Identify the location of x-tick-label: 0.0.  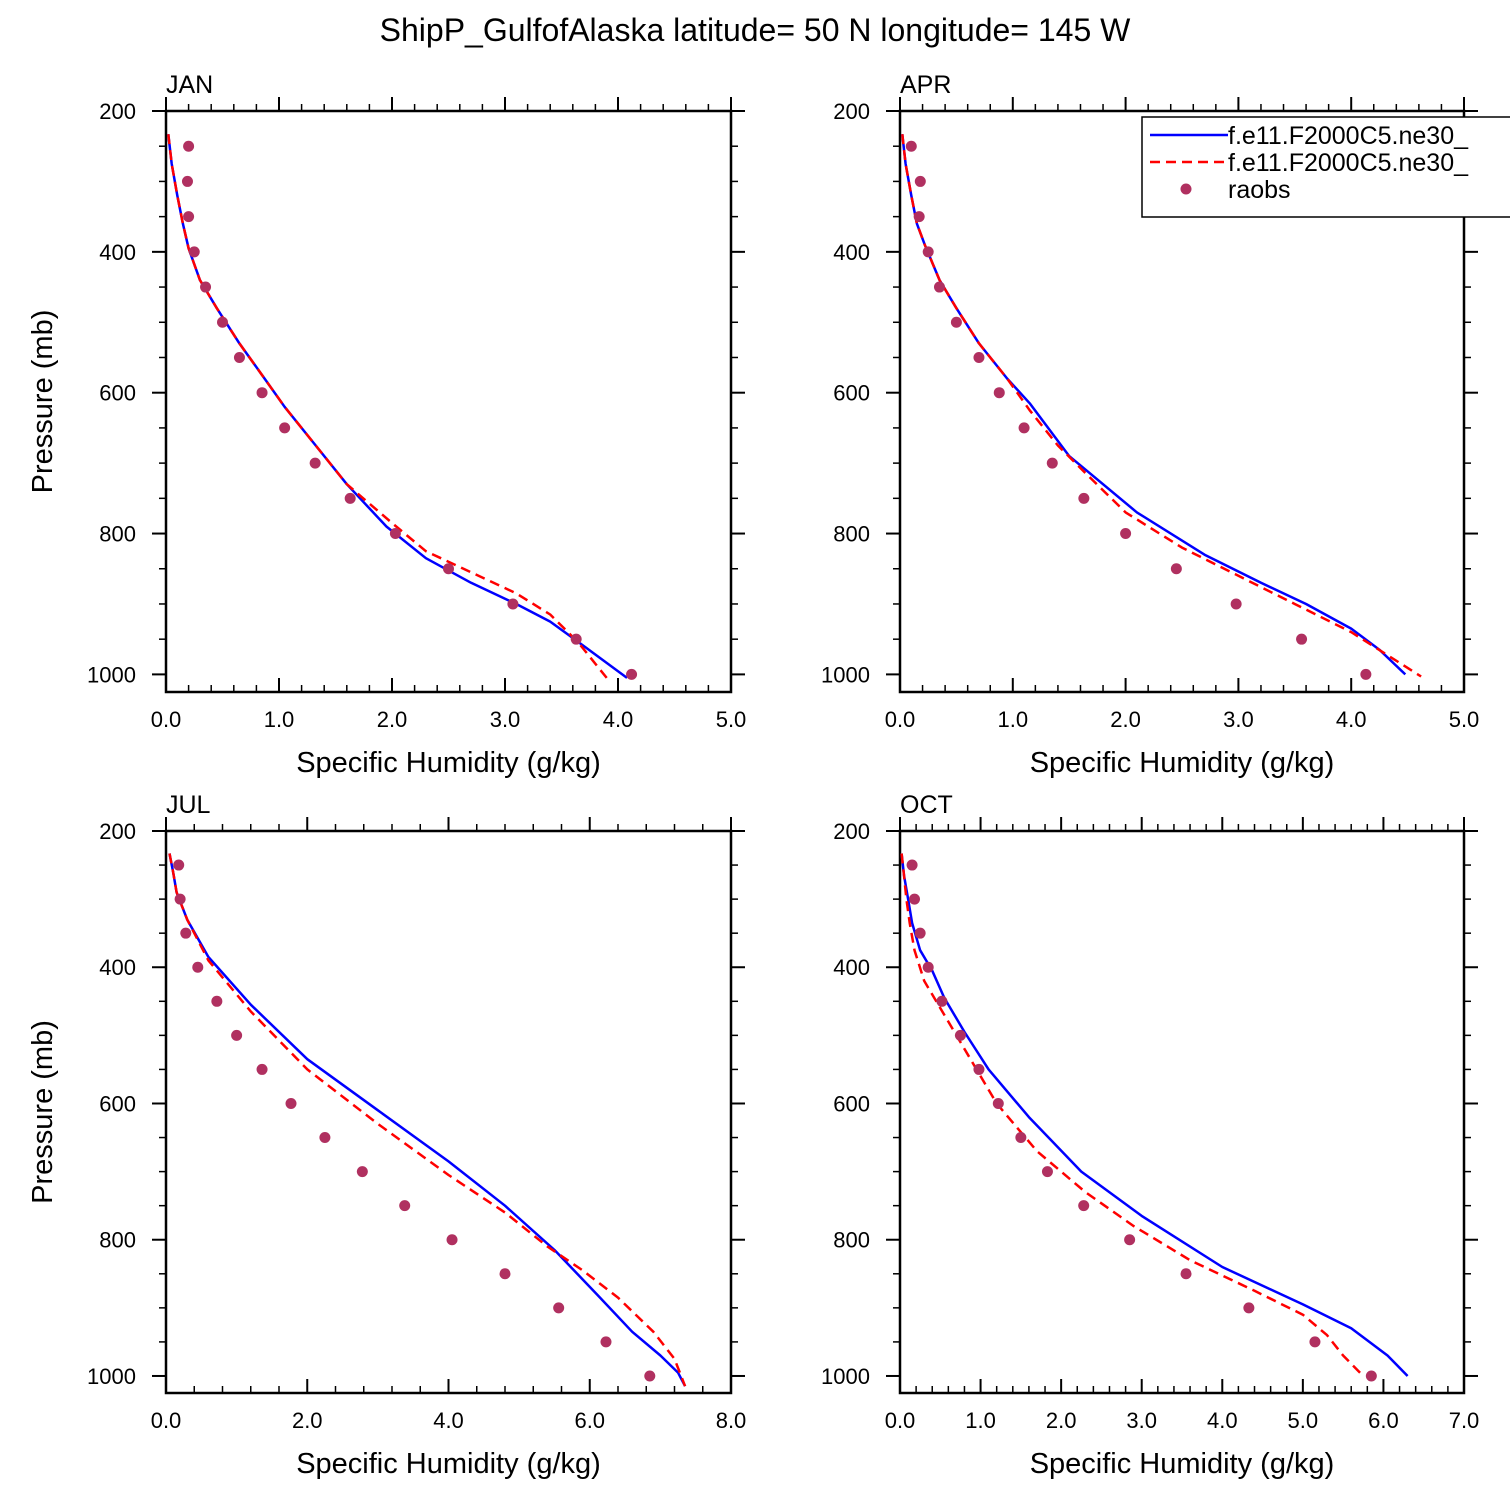
(166, 719).